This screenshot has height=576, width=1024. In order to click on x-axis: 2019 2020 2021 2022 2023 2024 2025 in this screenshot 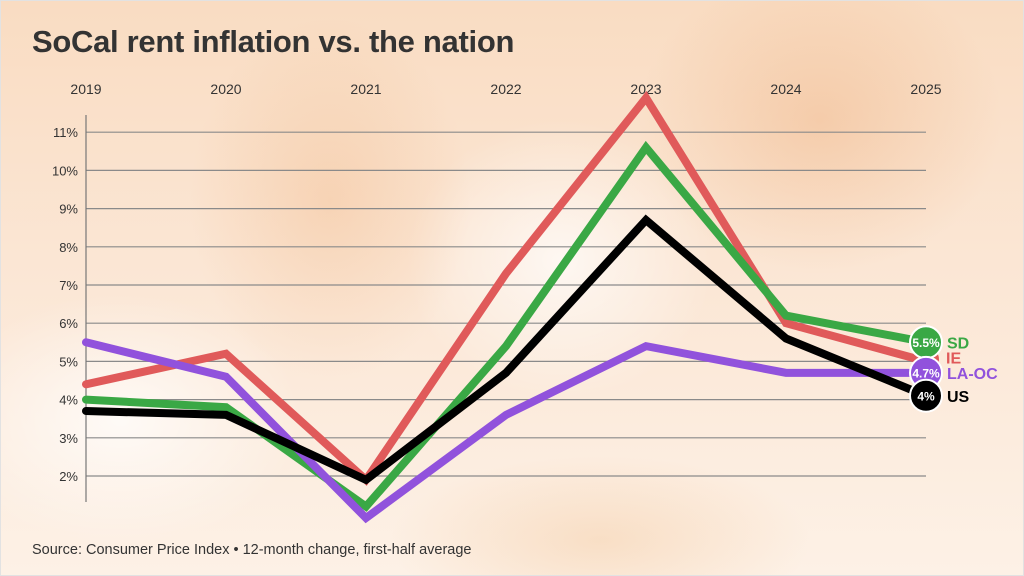, I will do `click(505, 89)`.